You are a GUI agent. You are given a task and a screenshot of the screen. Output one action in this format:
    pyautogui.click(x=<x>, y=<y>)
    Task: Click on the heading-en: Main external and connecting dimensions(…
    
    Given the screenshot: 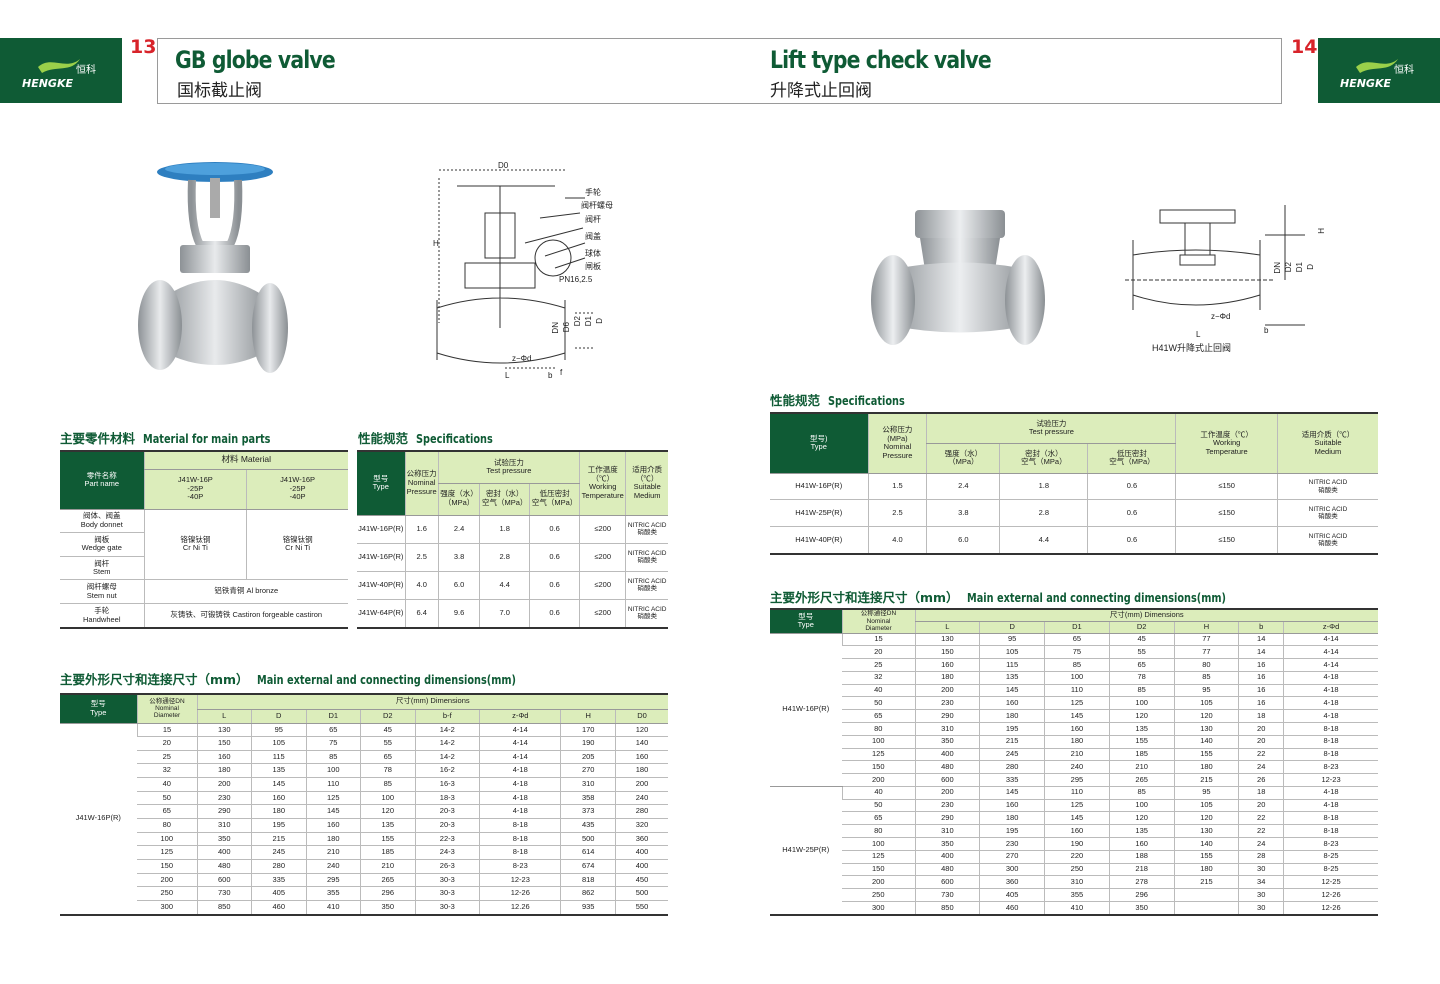 What is the action you would take?
    pyautogui.click(x=386, y=679)
    